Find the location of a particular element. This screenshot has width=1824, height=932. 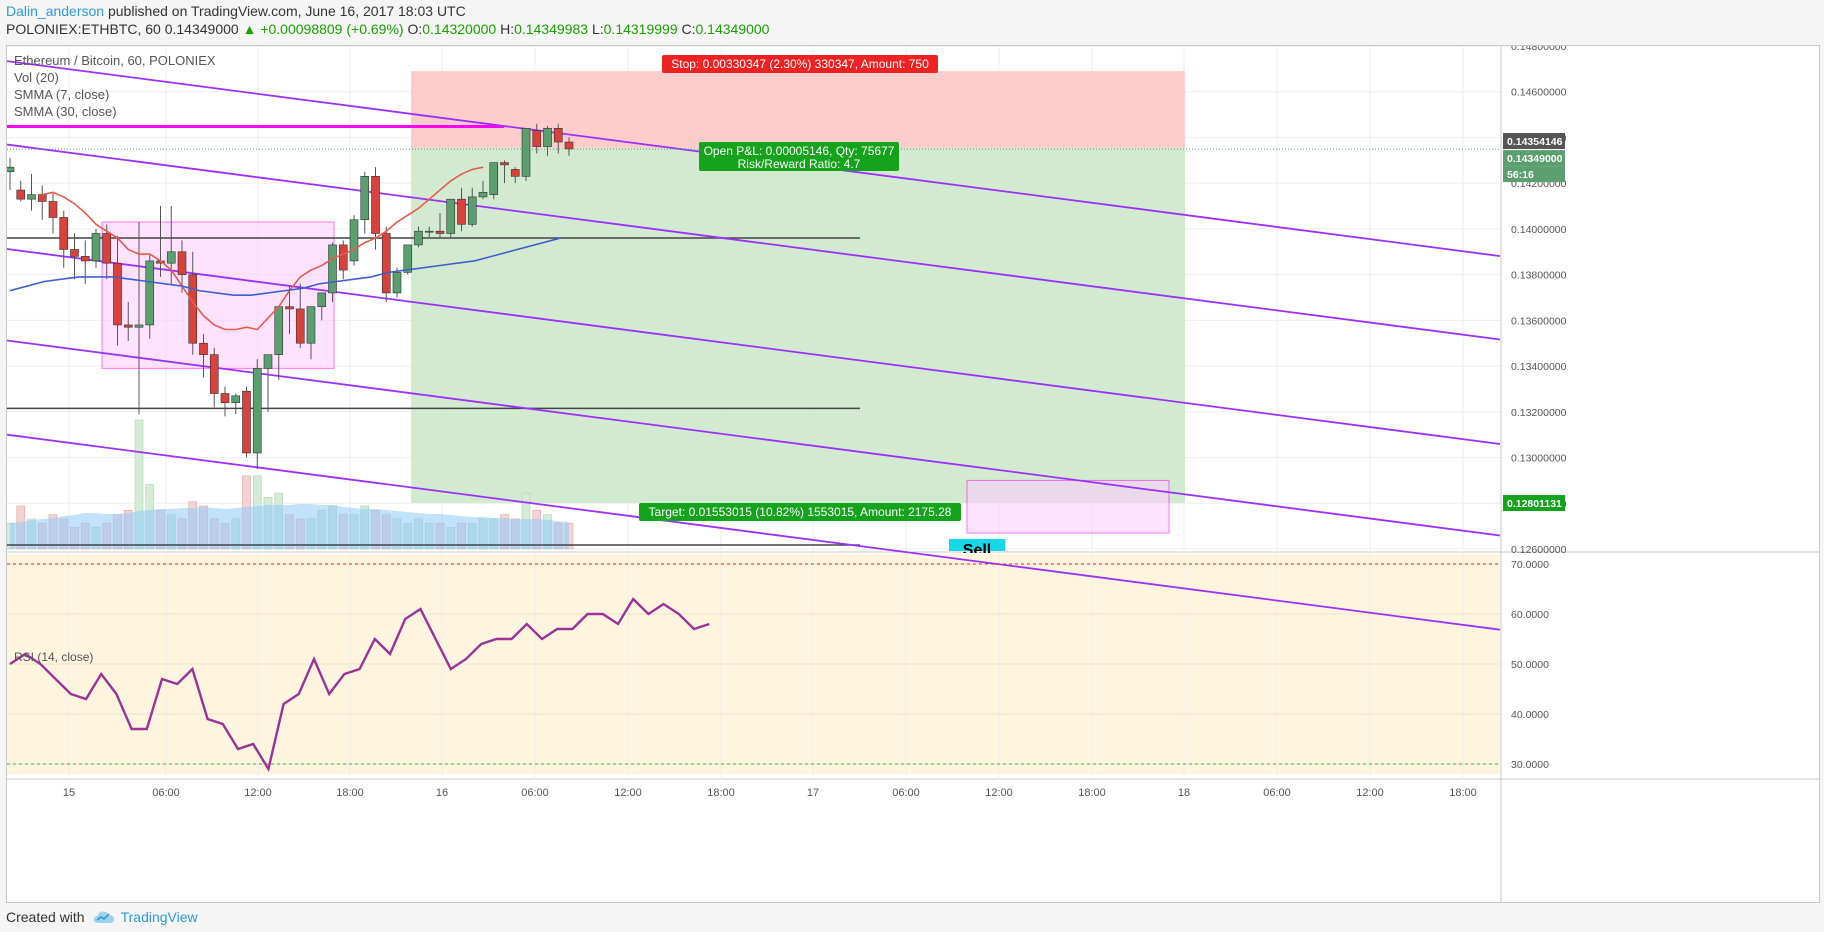

cloud-icon is located at coordinates (103, 917).